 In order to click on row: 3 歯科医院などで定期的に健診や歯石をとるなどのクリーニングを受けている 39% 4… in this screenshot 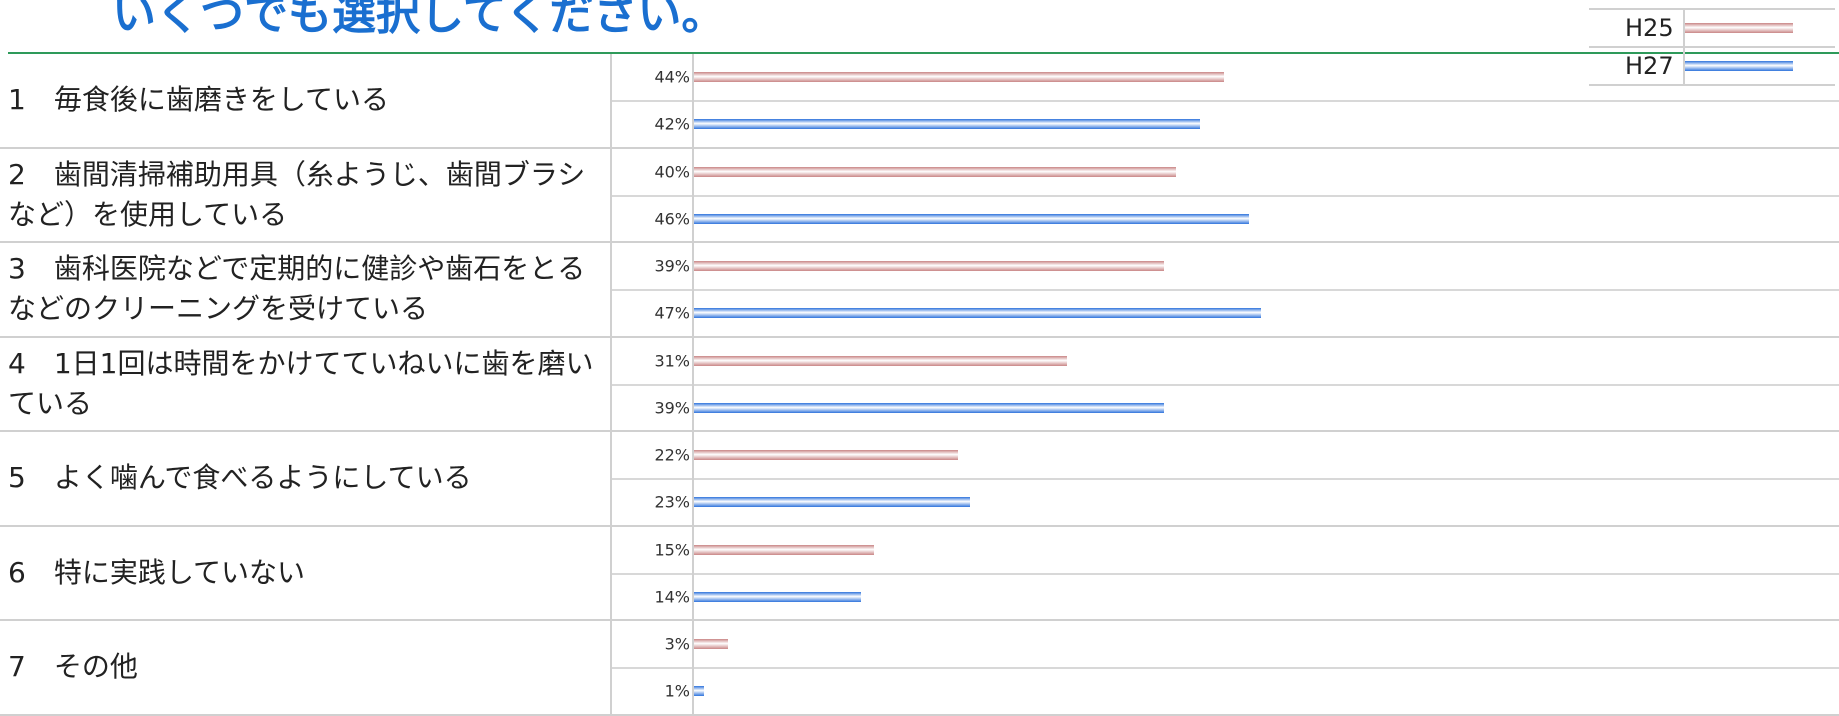, I will do `click(919, 290)`.